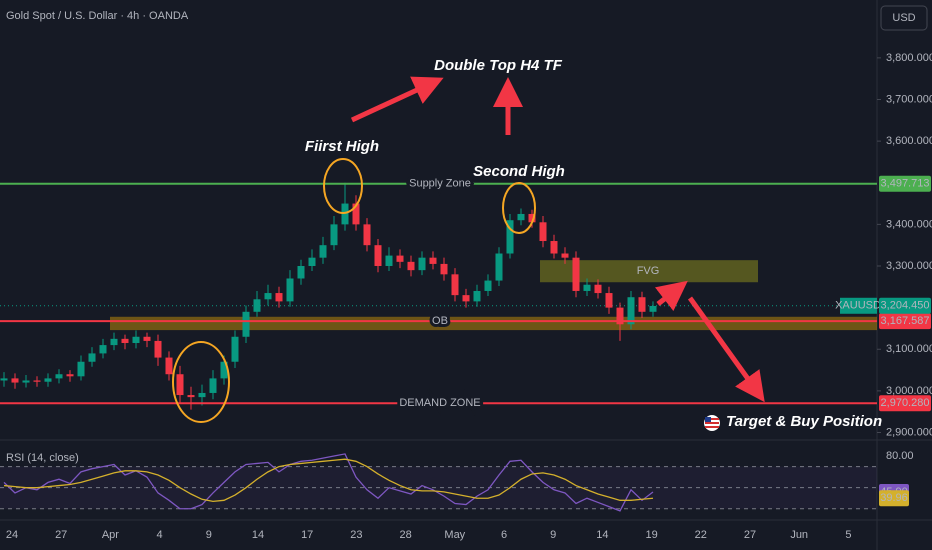  I want to click on x-tick-label: Jun, so click(799, 535).